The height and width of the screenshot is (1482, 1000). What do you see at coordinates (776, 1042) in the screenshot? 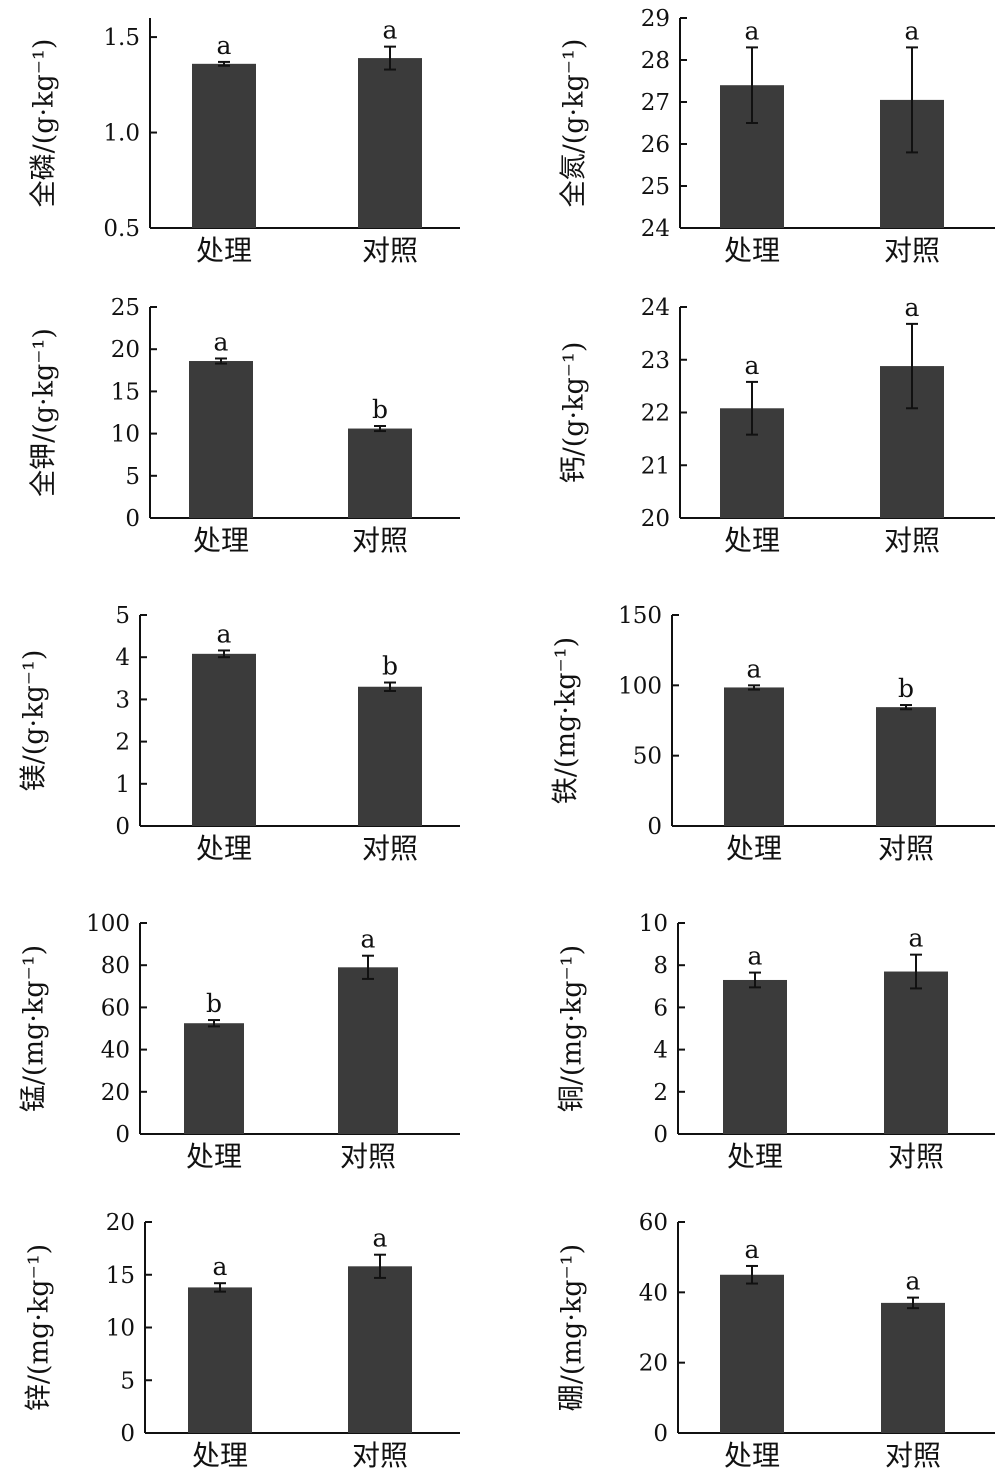
I see `chart-8: 0 2 4 6 8 10 a 处理 a 对照 铜/(mg·kg⁻¹)` at bounding box center [776, 1042].